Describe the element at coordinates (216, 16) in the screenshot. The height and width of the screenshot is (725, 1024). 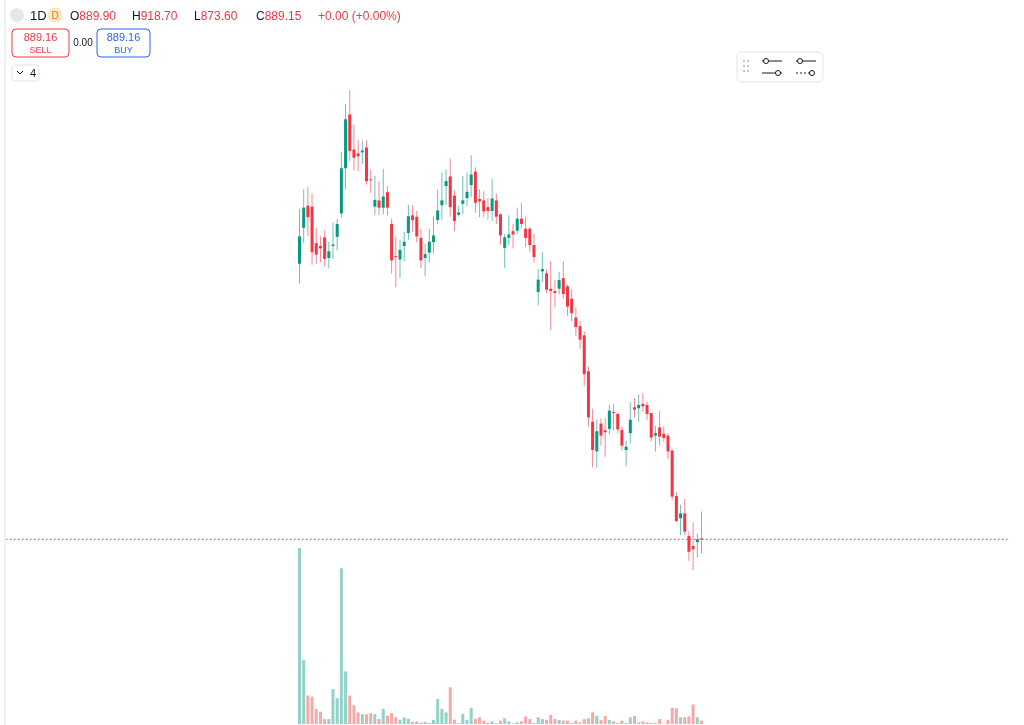
I see `text: L873.60` at that location.